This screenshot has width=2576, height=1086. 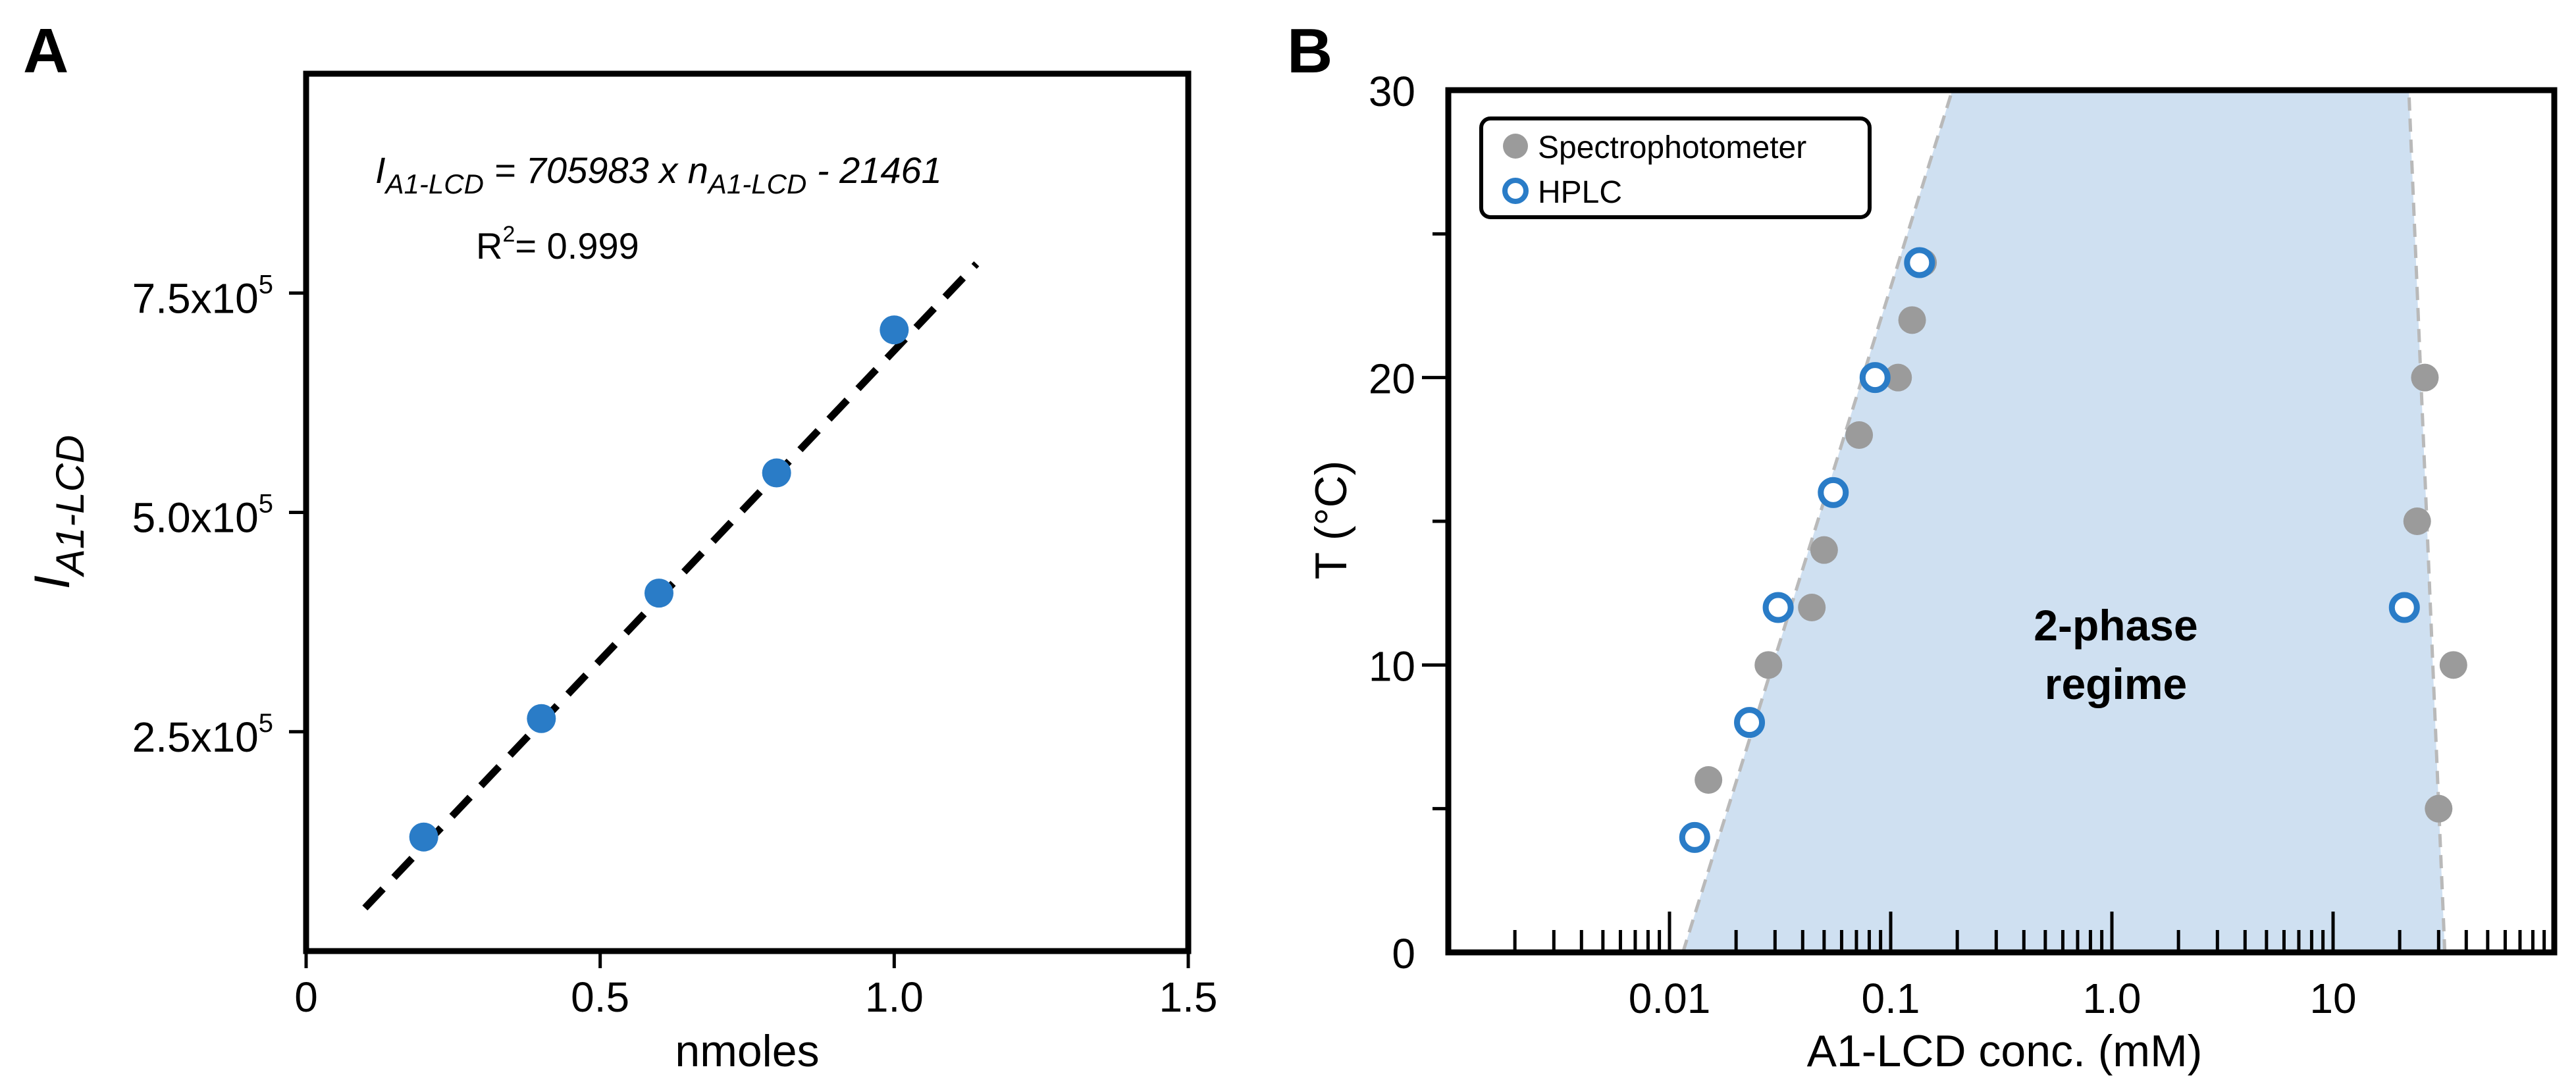 What do you see at coordinates (381, 170) in the screenshot?
I see `eq-lhs-var: I` at bounding box center [381, 170].